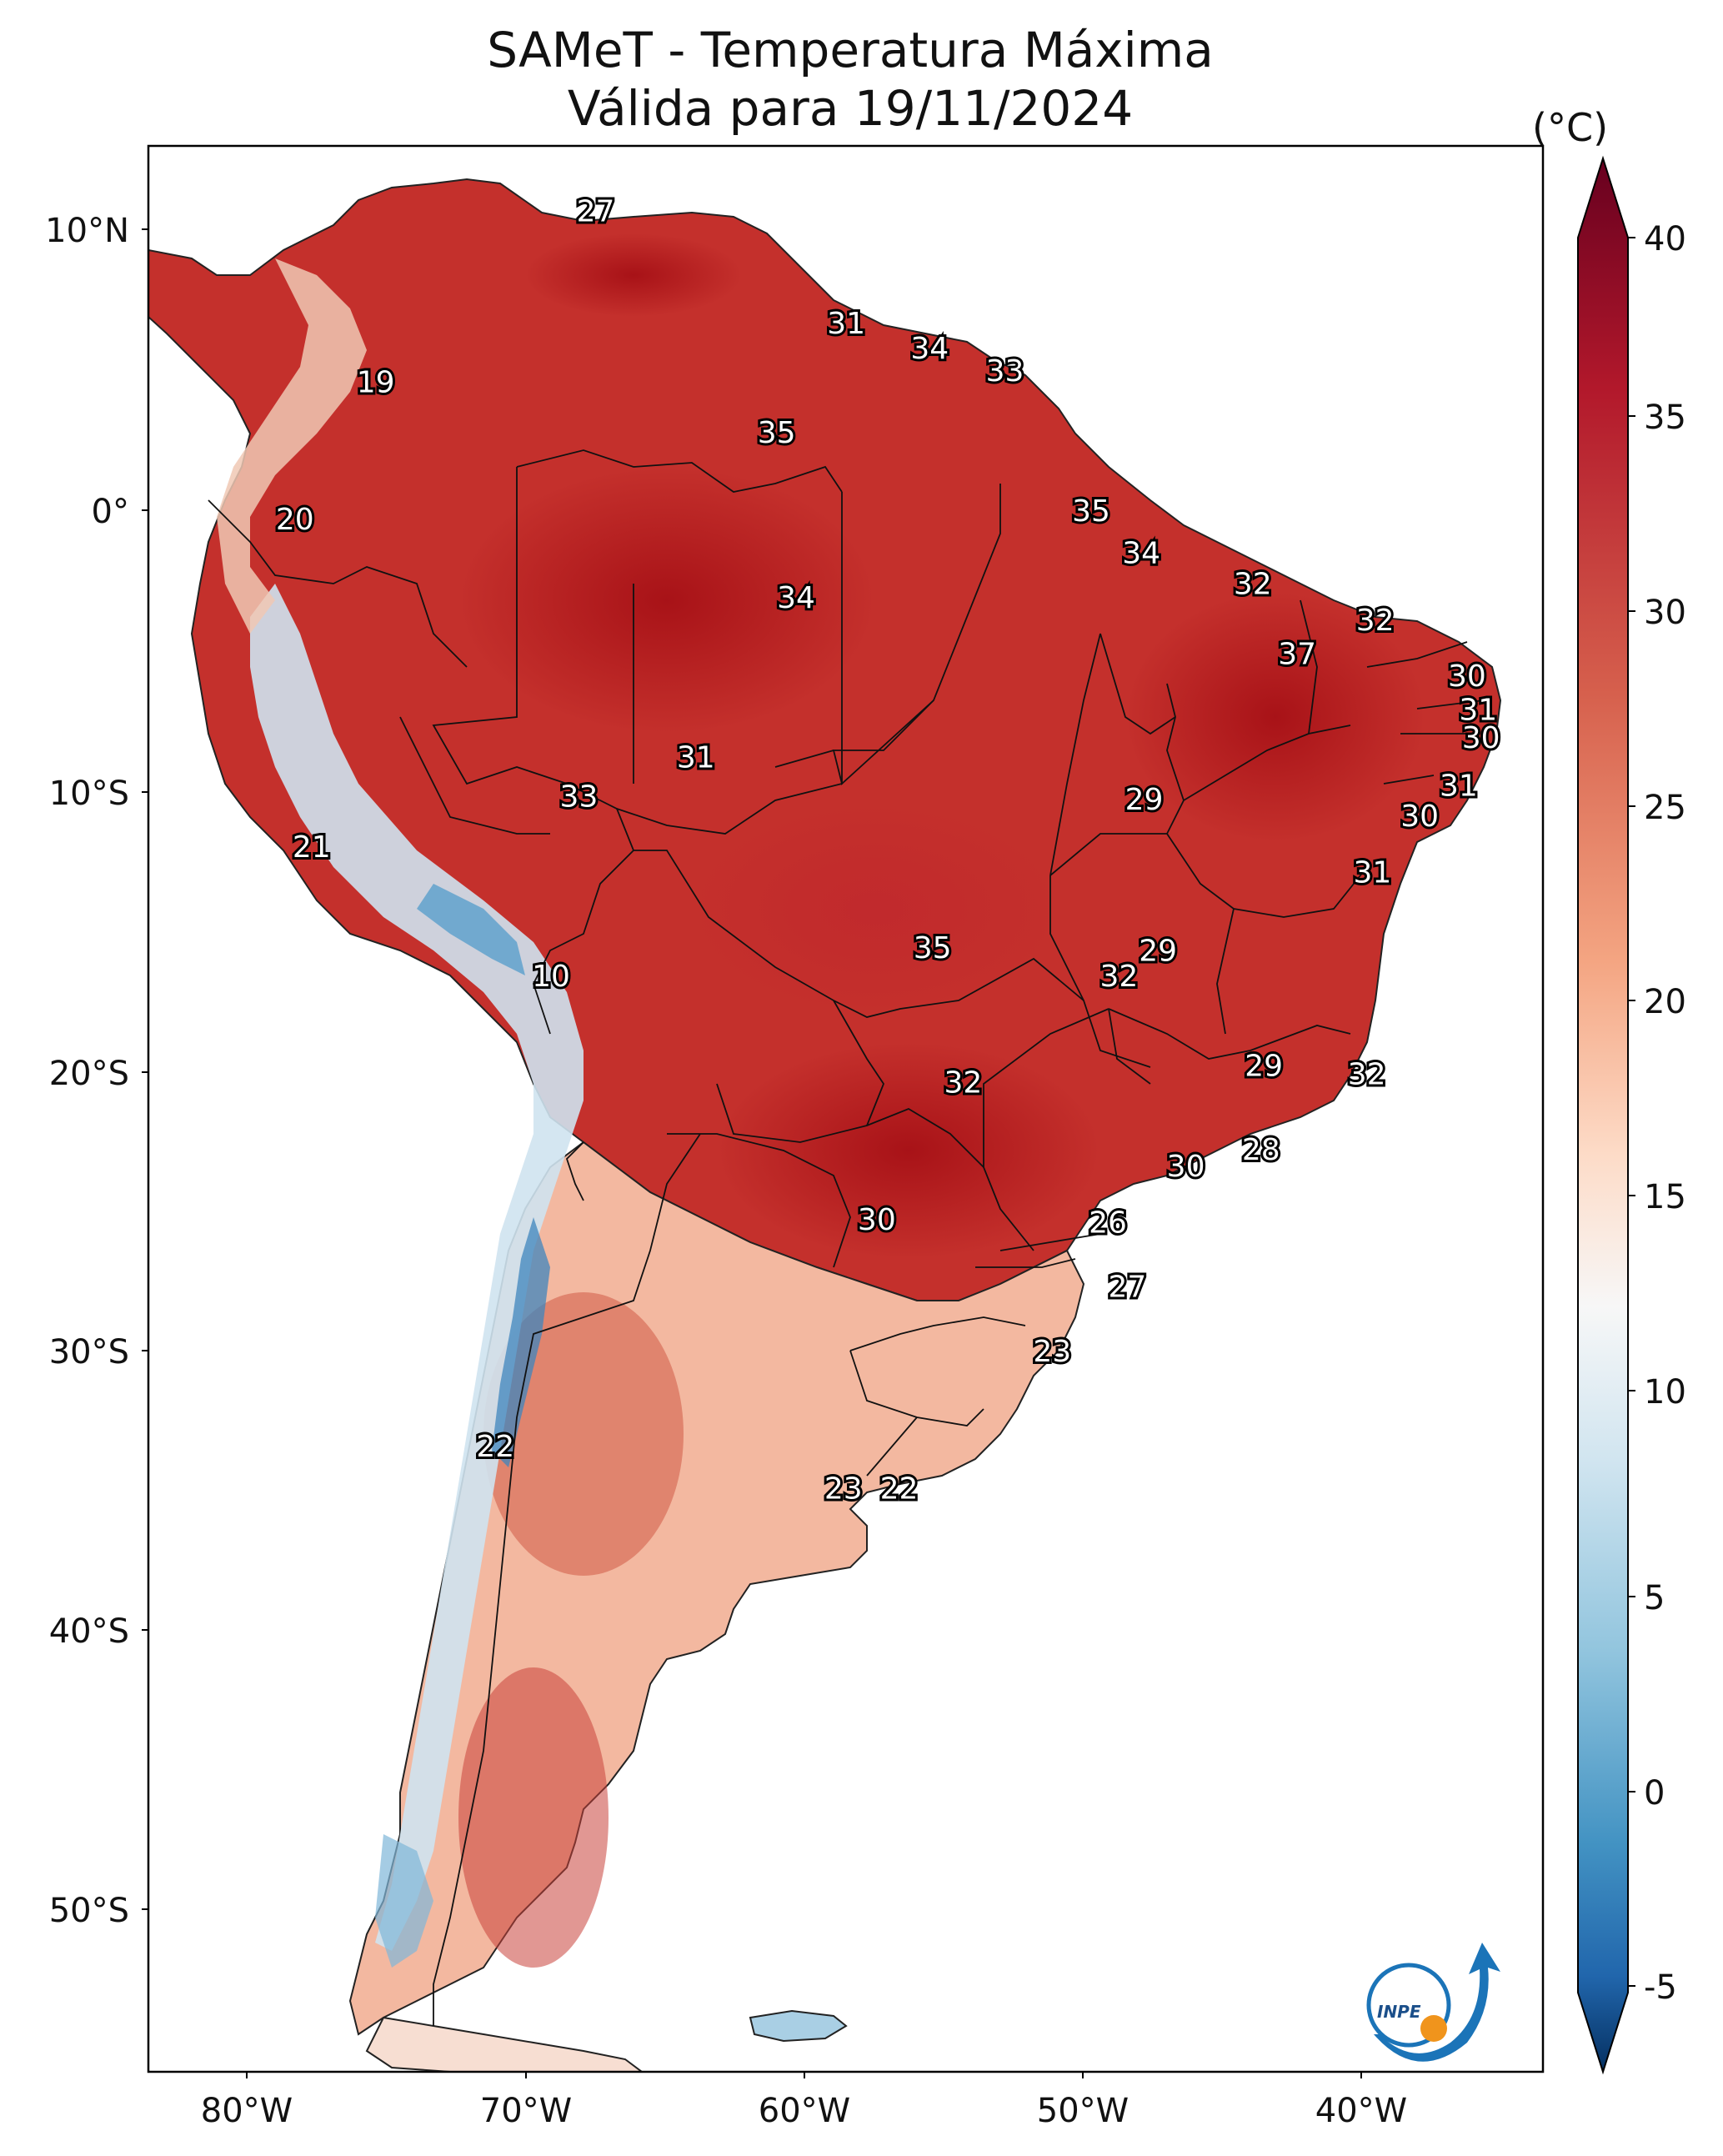  I want to click on colombia-cool-band, so click(292, 446).